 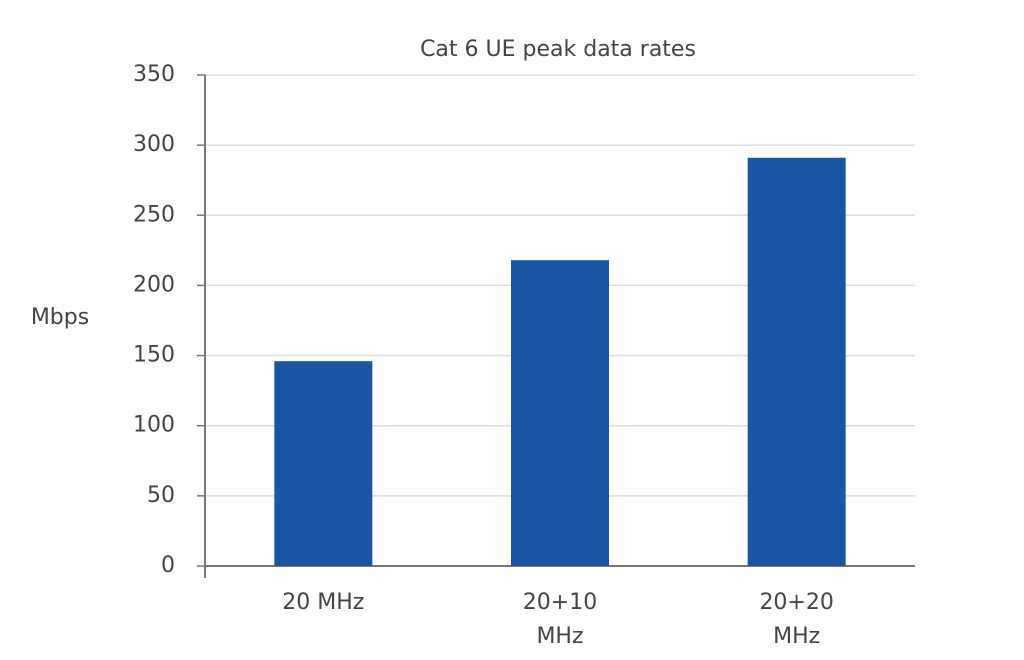 I want to click on y-axis-label: Mbps, so click(x=60, y=317).